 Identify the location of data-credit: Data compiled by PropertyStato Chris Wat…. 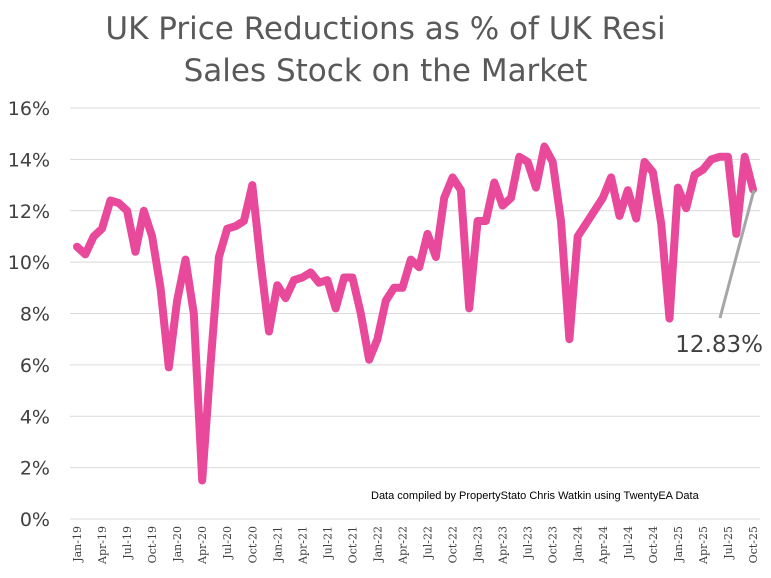
(535, 496).